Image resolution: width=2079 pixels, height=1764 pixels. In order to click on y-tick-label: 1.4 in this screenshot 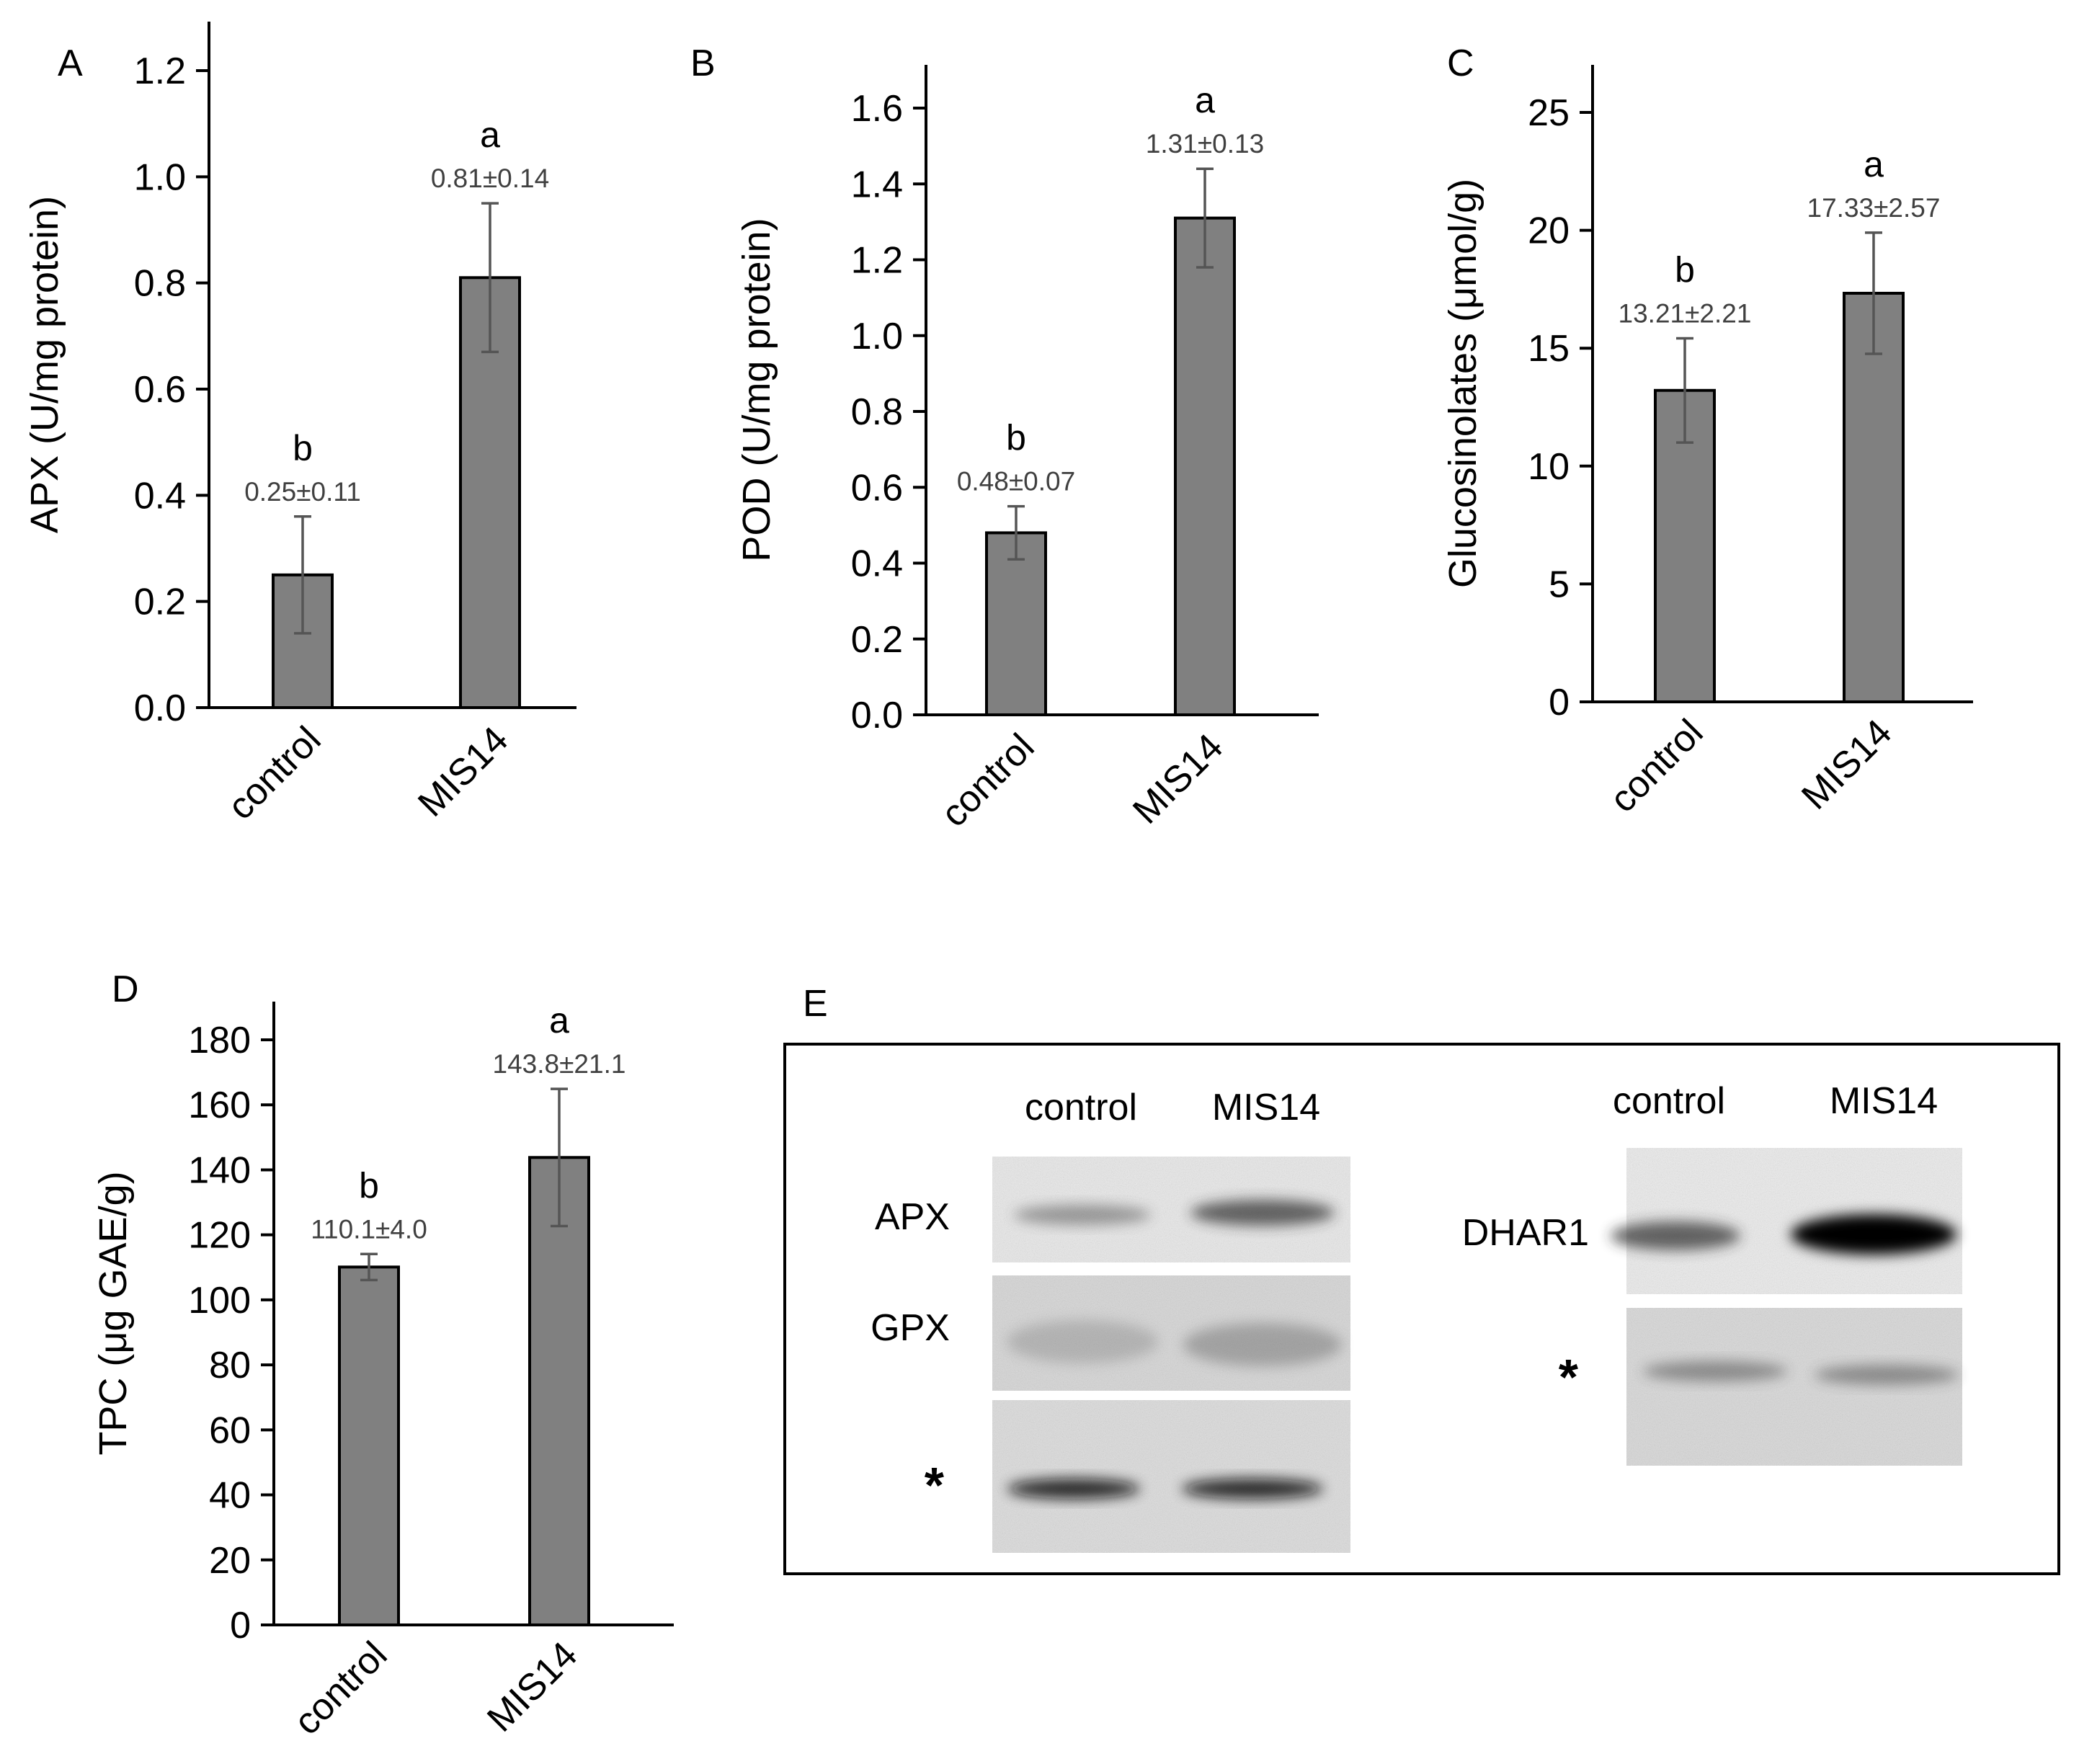, I will do `click(877, 184)`.